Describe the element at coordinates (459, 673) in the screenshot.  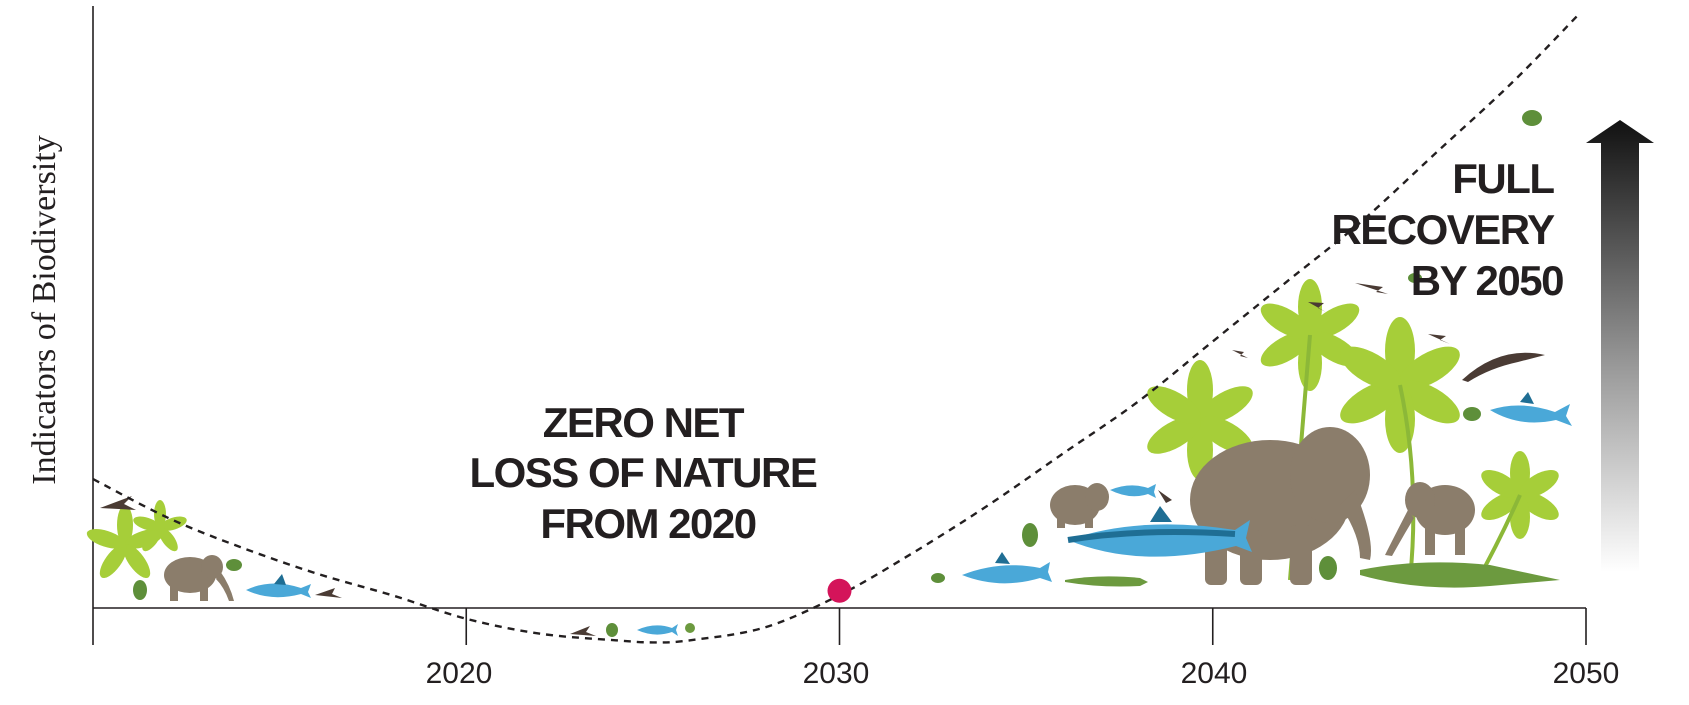
I see `x-tick-label-2020: 2020` at that location.